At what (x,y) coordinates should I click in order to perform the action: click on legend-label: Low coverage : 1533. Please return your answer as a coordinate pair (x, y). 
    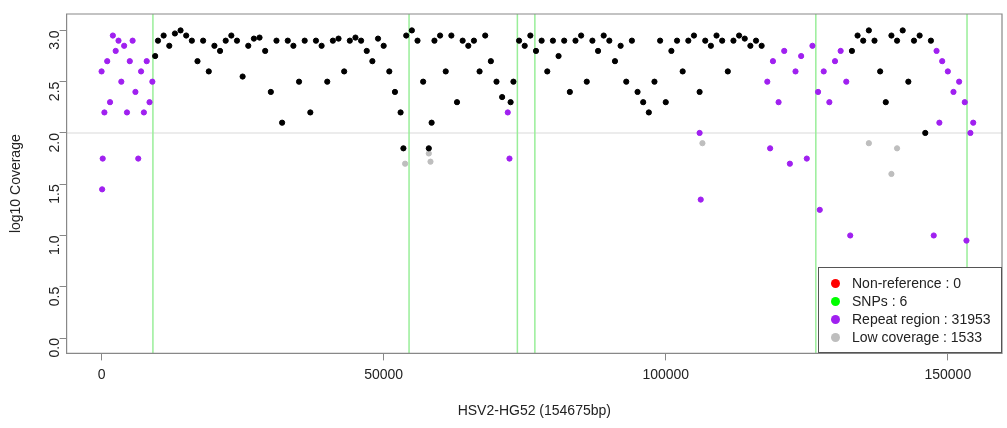
    Looking at the image, I should click on (917, 337).